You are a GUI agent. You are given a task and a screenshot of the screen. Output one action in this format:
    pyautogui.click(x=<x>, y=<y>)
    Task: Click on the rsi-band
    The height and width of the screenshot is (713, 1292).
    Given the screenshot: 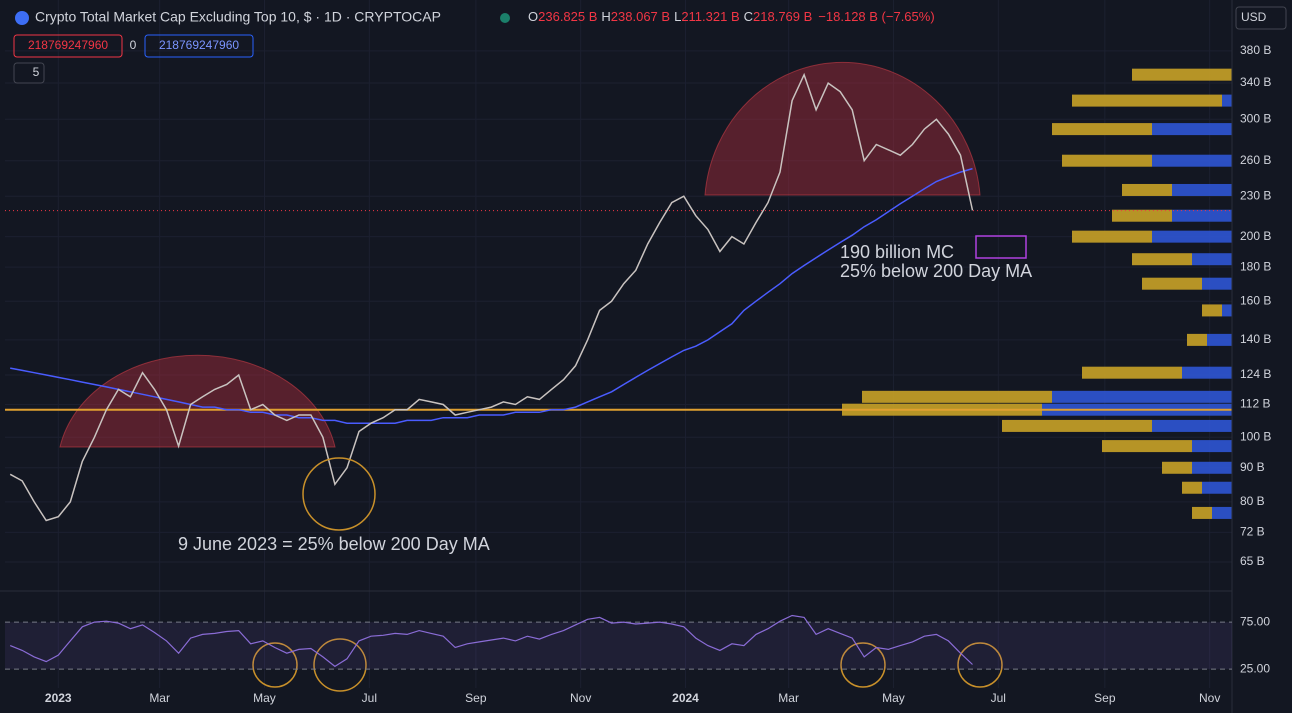 What is the action you would take?
    pyautogui.click(x=618, y=646)
    